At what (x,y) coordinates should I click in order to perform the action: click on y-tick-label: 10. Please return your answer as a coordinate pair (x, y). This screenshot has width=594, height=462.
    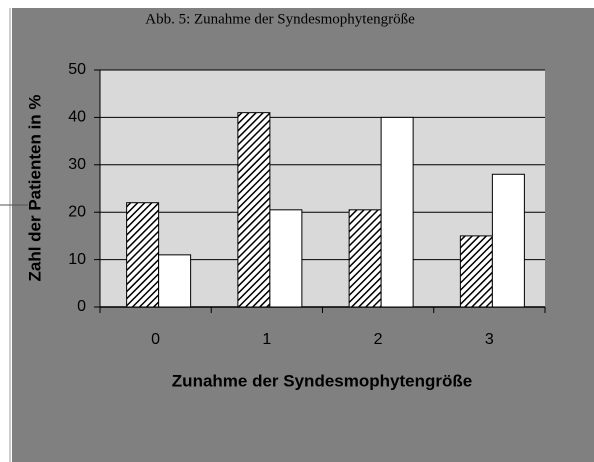
    Looking at the image, I should click on (77, 259).